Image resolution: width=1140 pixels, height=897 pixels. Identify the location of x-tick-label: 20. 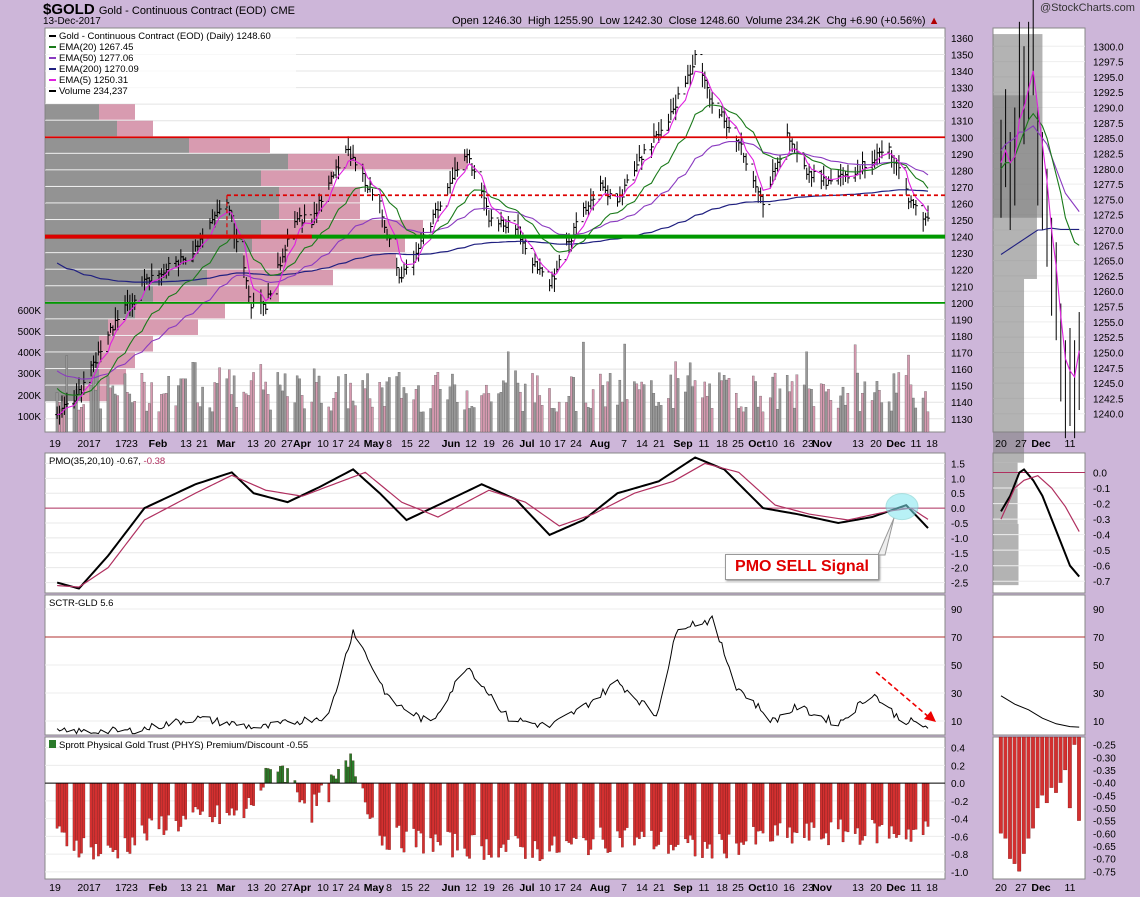
(876, 888).